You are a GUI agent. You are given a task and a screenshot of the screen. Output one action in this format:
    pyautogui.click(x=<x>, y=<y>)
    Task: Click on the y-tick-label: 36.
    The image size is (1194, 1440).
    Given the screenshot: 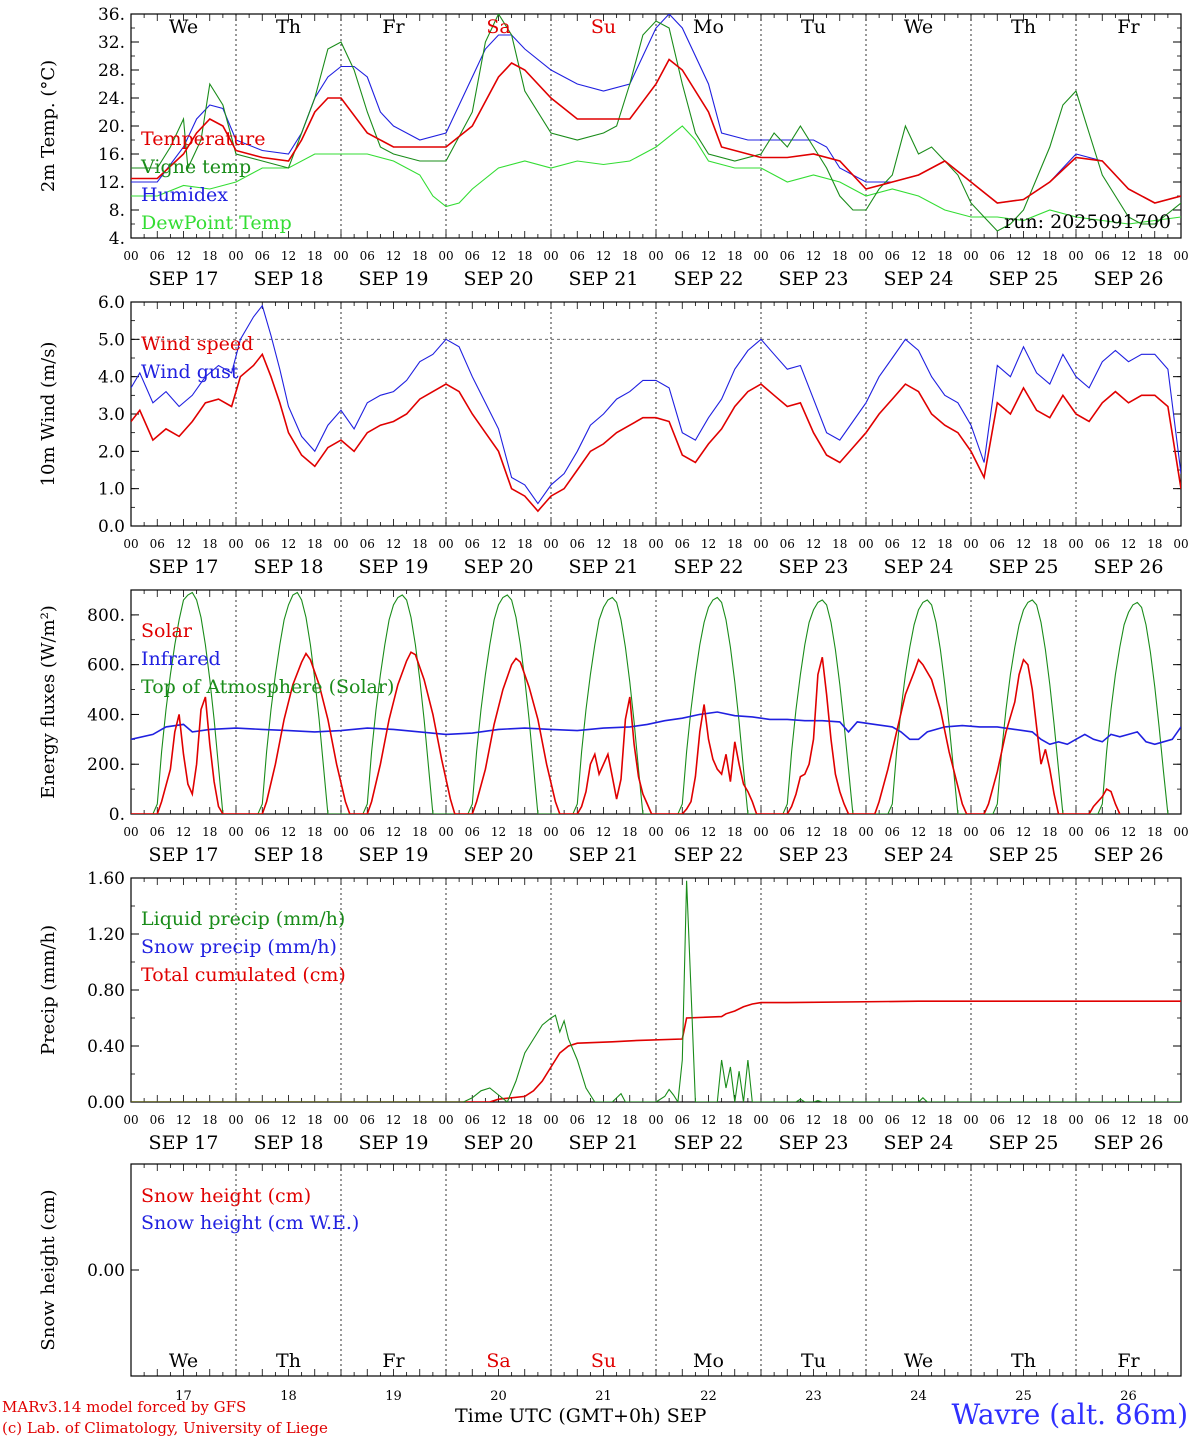 What is the action you would take?
    pyautogui.click(x=111, y=15)
    